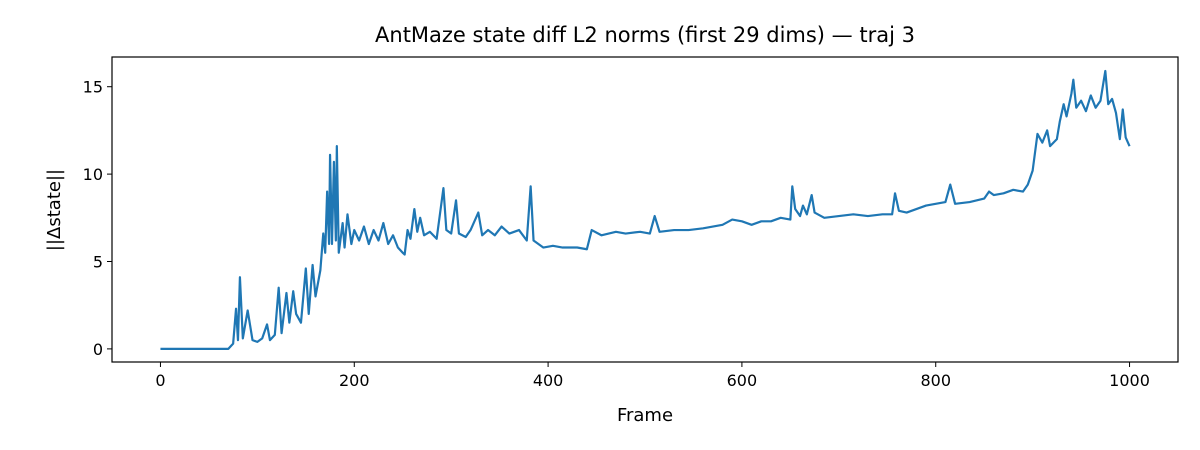 This screenshot has height=450, width=1200. I want to click on x-axis-label: Frame, so click(645, 415).